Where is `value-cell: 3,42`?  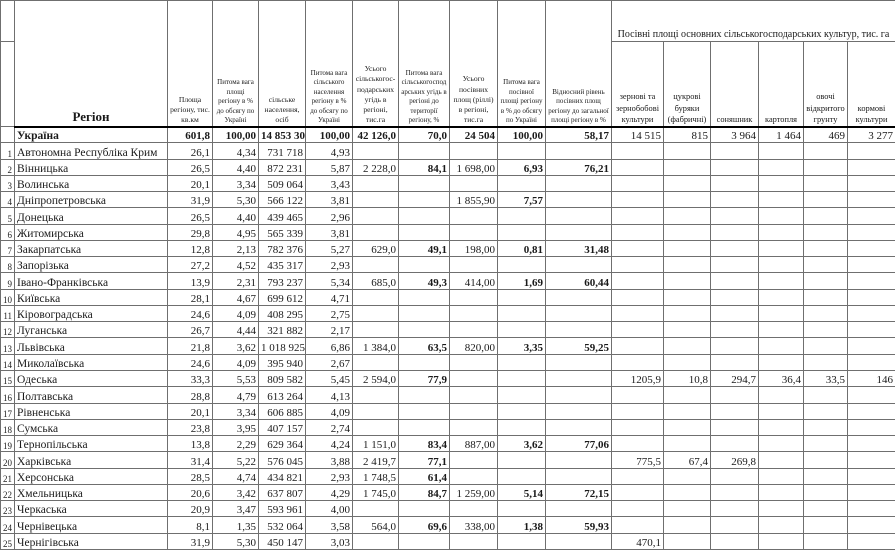
value-cell: 3,42 is located at coordinates (235, 492).